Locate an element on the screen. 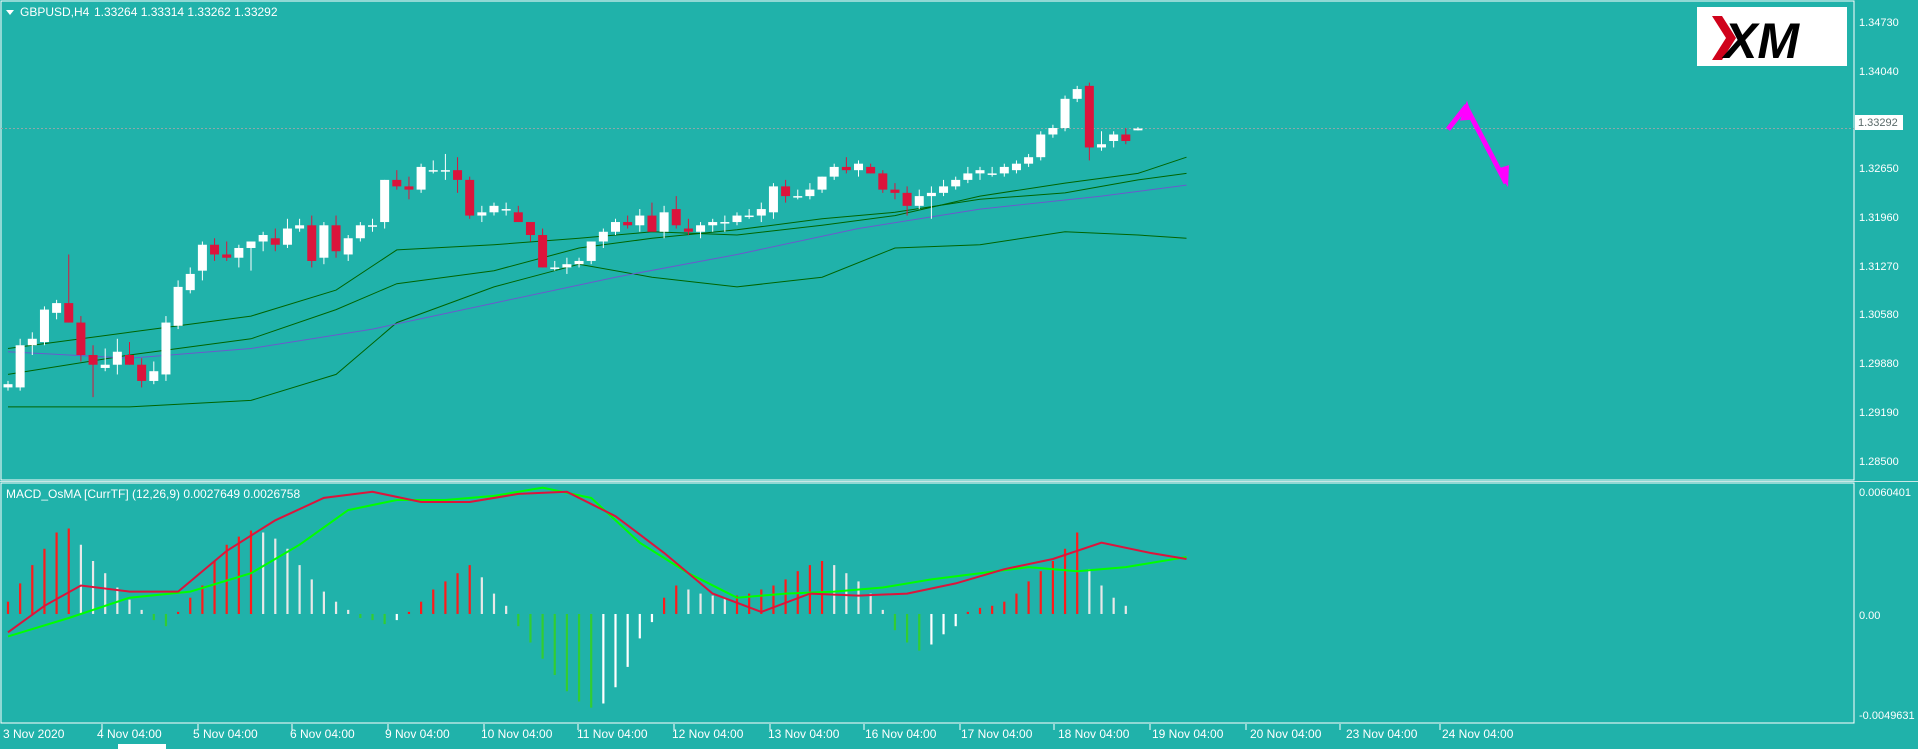 The image size is (1918, 749). xm-logo: XM is located at coordinates (1772, 38).